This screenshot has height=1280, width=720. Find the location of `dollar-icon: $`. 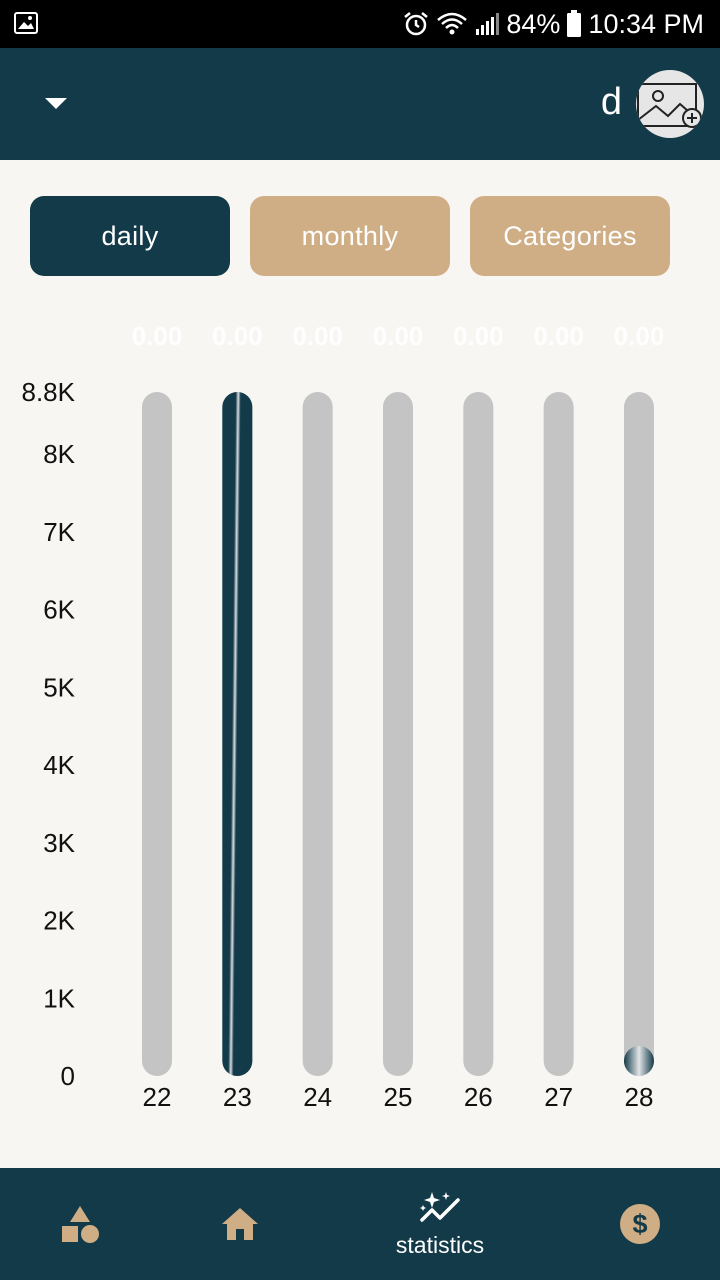

dollar-icon: $ is located at coordinates (640, 1224).